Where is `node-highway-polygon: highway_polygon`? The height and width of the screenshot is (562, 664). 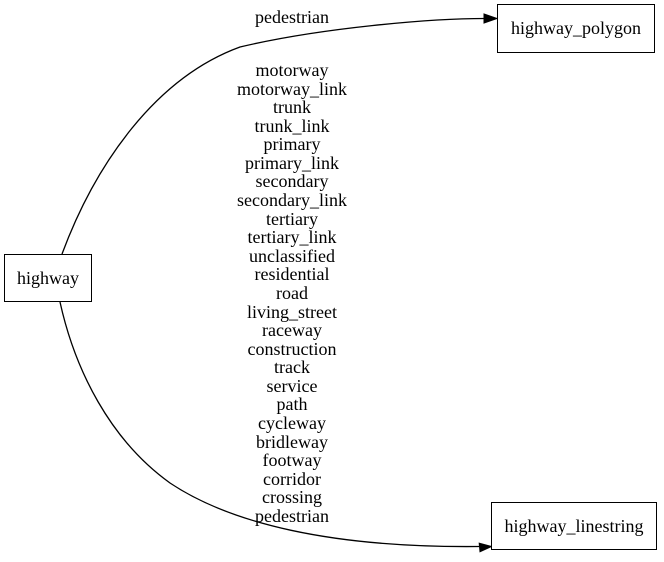 node-highway-polygon: highway_polygon is located at coordinates (576, 28).